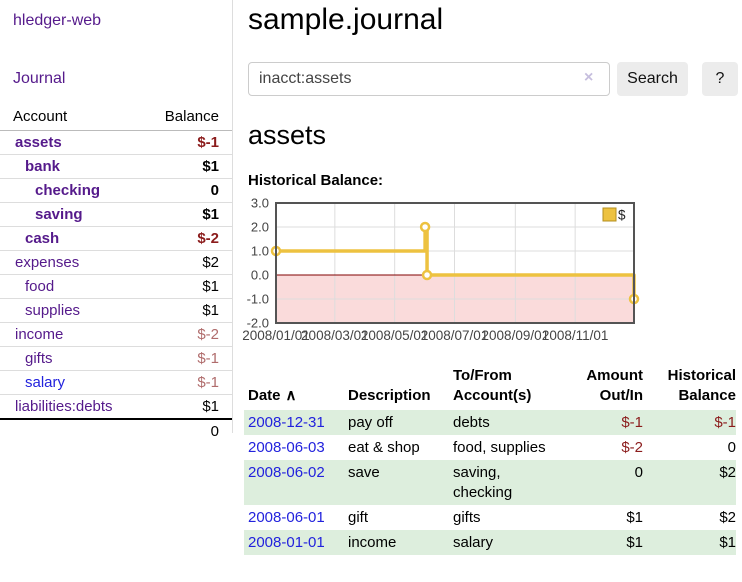 The height and width of the screenshot is (582, 742). I want to click on chart-border, so click(455, 263).